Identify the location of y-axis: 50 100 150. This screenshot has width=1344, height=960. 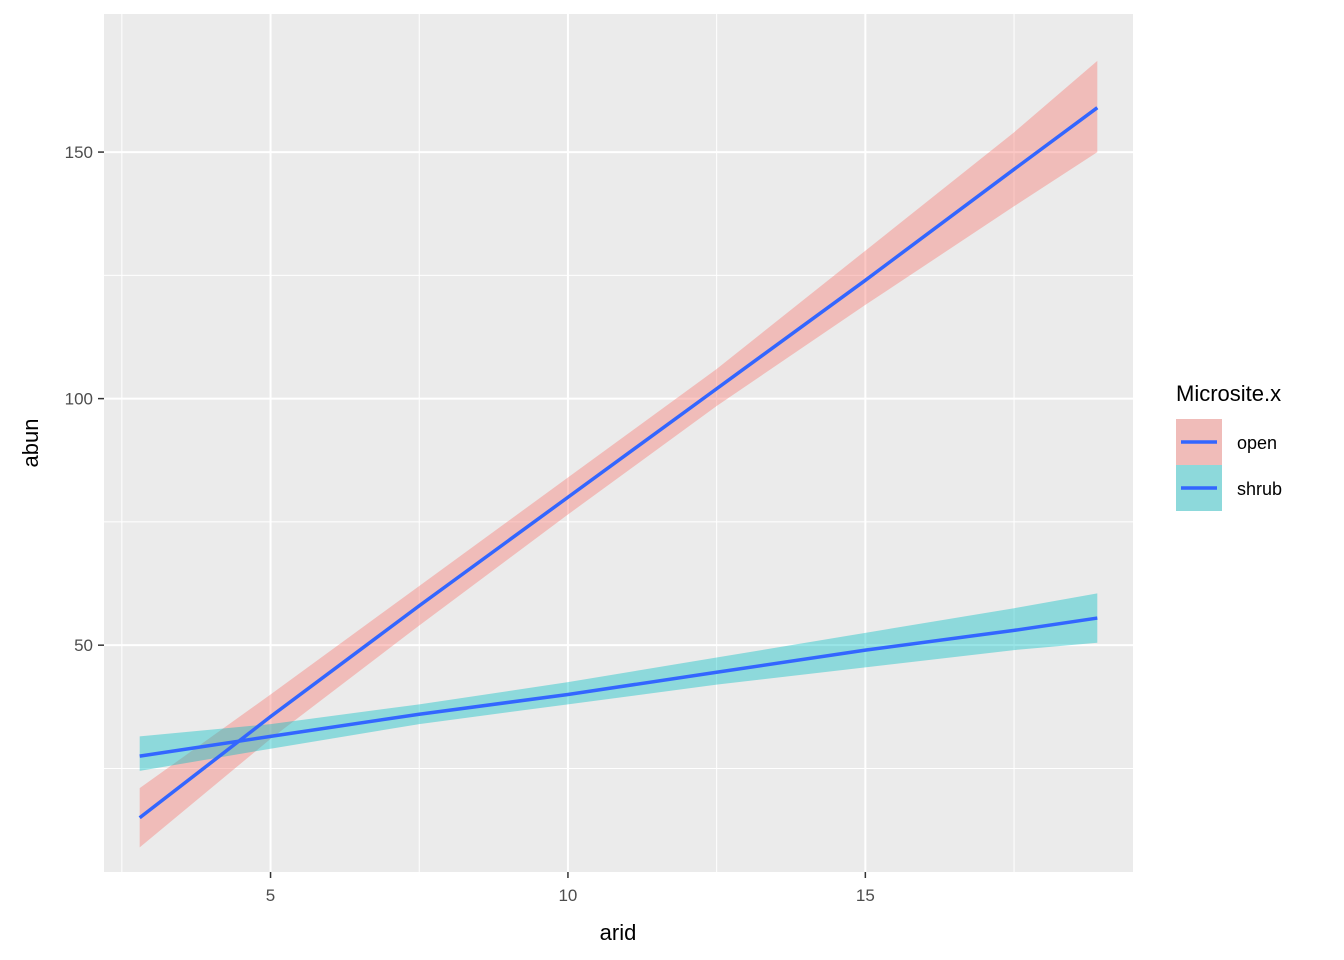
(84, 399).